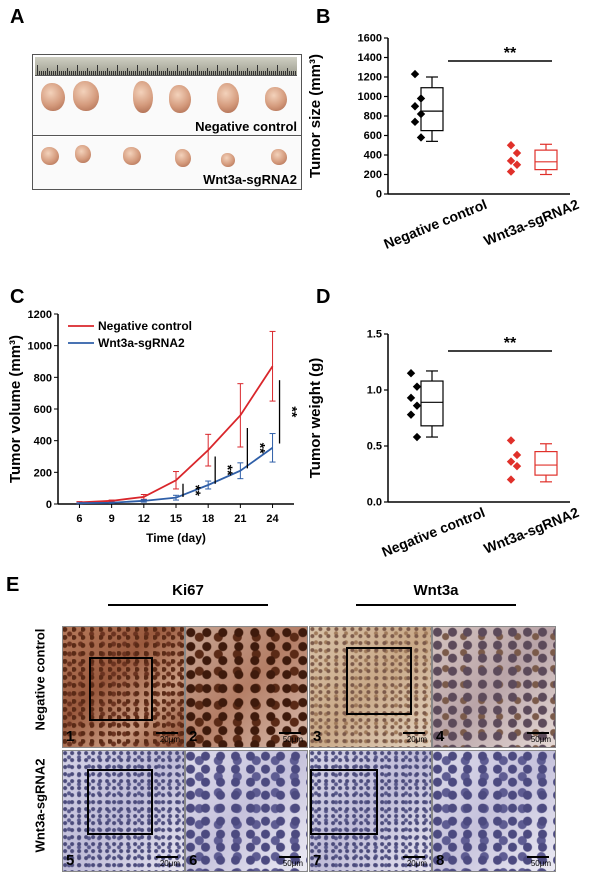 The height and width of the screenshot is (878, 594). Describe the element at coordinates (15, 409) in the screenshot. I see `y-axis-label: Tumor volume (mm³)` at that location.